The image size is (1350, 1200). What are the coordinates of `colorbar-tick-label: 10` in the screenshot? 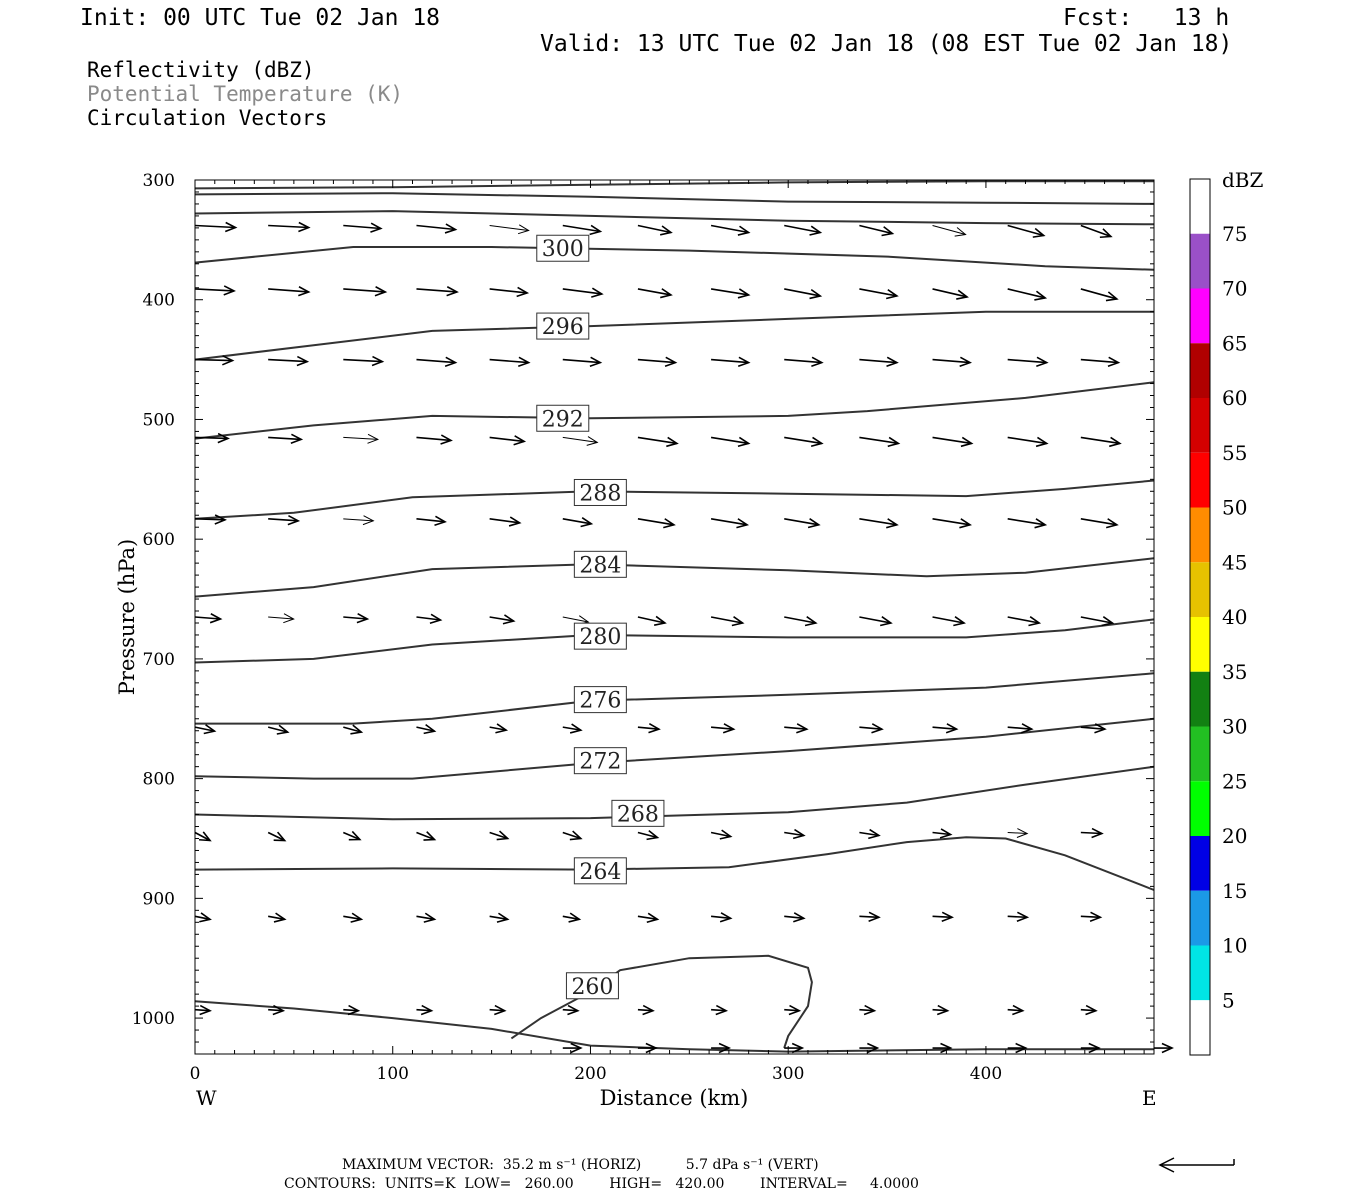 It's located at (1234, 946).